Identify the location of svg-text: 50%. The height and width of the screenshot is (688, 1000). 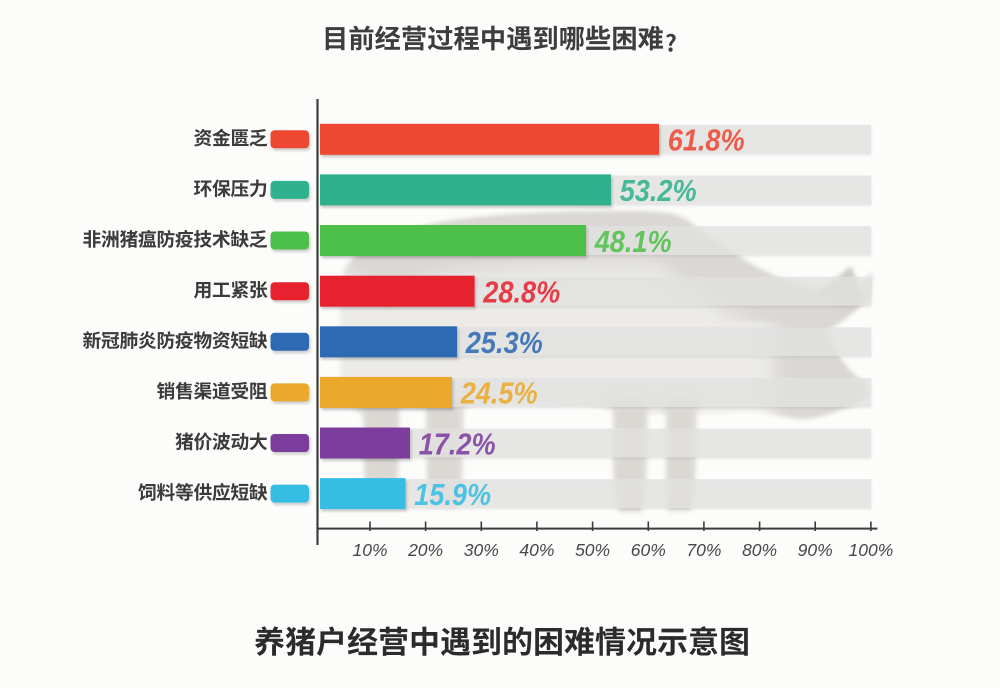
(592, 550).